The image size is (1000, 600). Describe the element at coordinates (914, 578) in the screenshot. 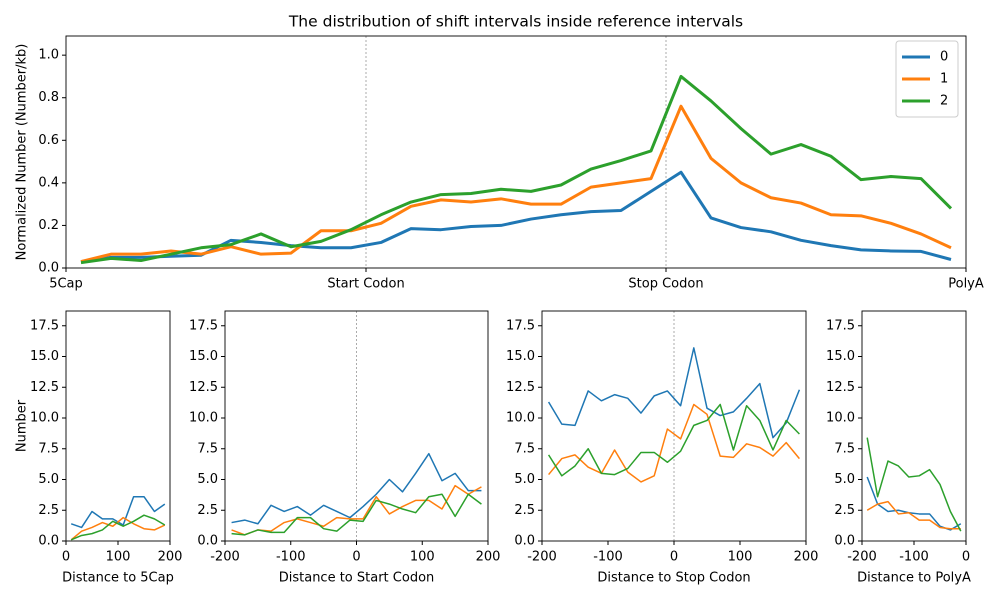

I see `x-axis-label: Distance to PolyA` at that location.